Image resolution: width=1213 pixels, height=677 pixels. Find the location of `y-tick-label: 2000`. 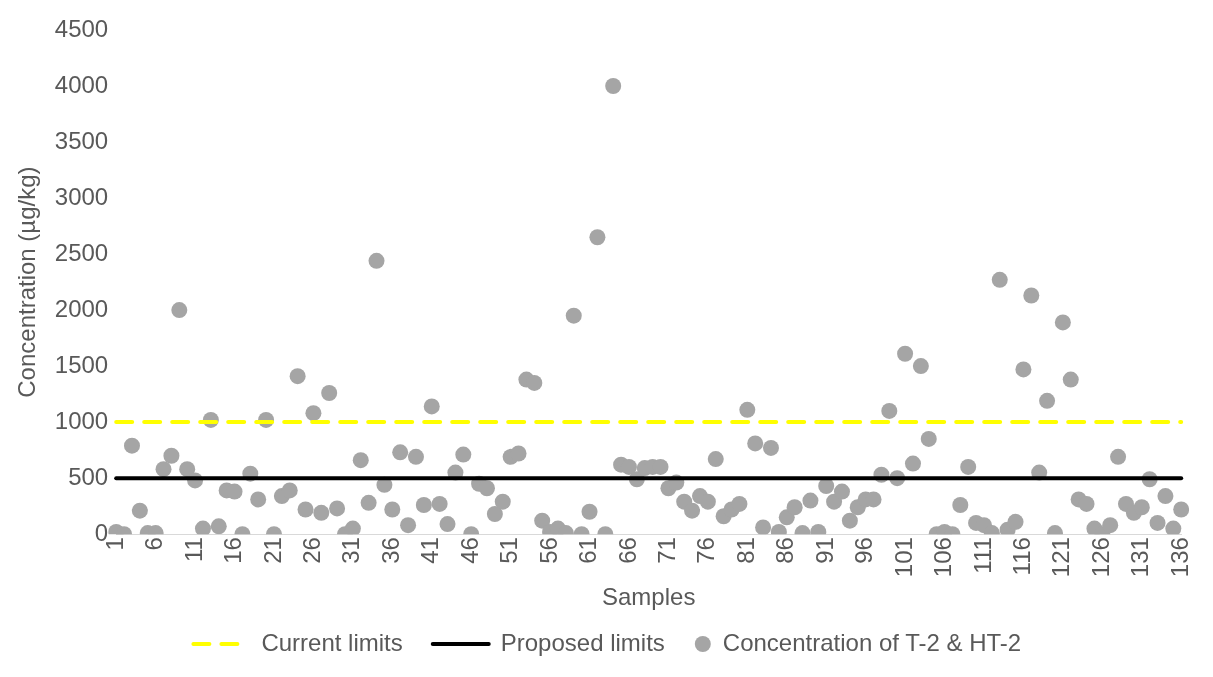

y-tick-label: 2000 is located at coordinates (81, 308).